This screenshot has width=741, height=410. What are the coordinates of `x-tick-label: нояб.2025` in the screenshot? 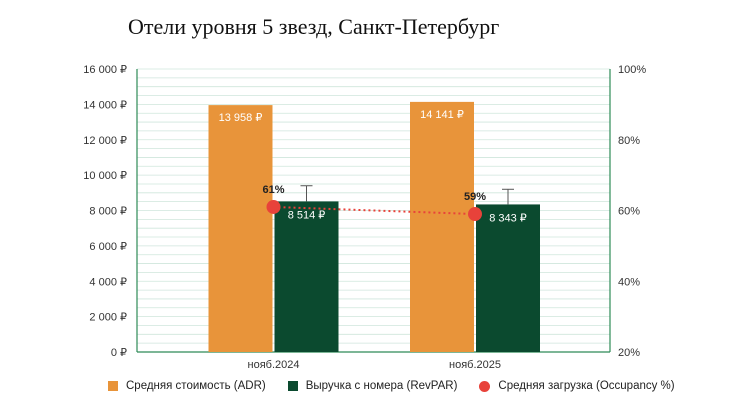 It's located at (475, 365).